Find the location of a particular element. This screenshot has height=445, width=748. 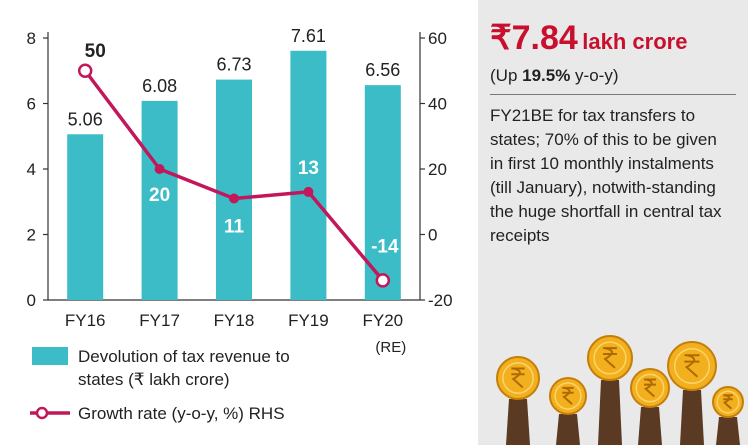

right-tick-label: 20 is located at coordinates (437, 169).